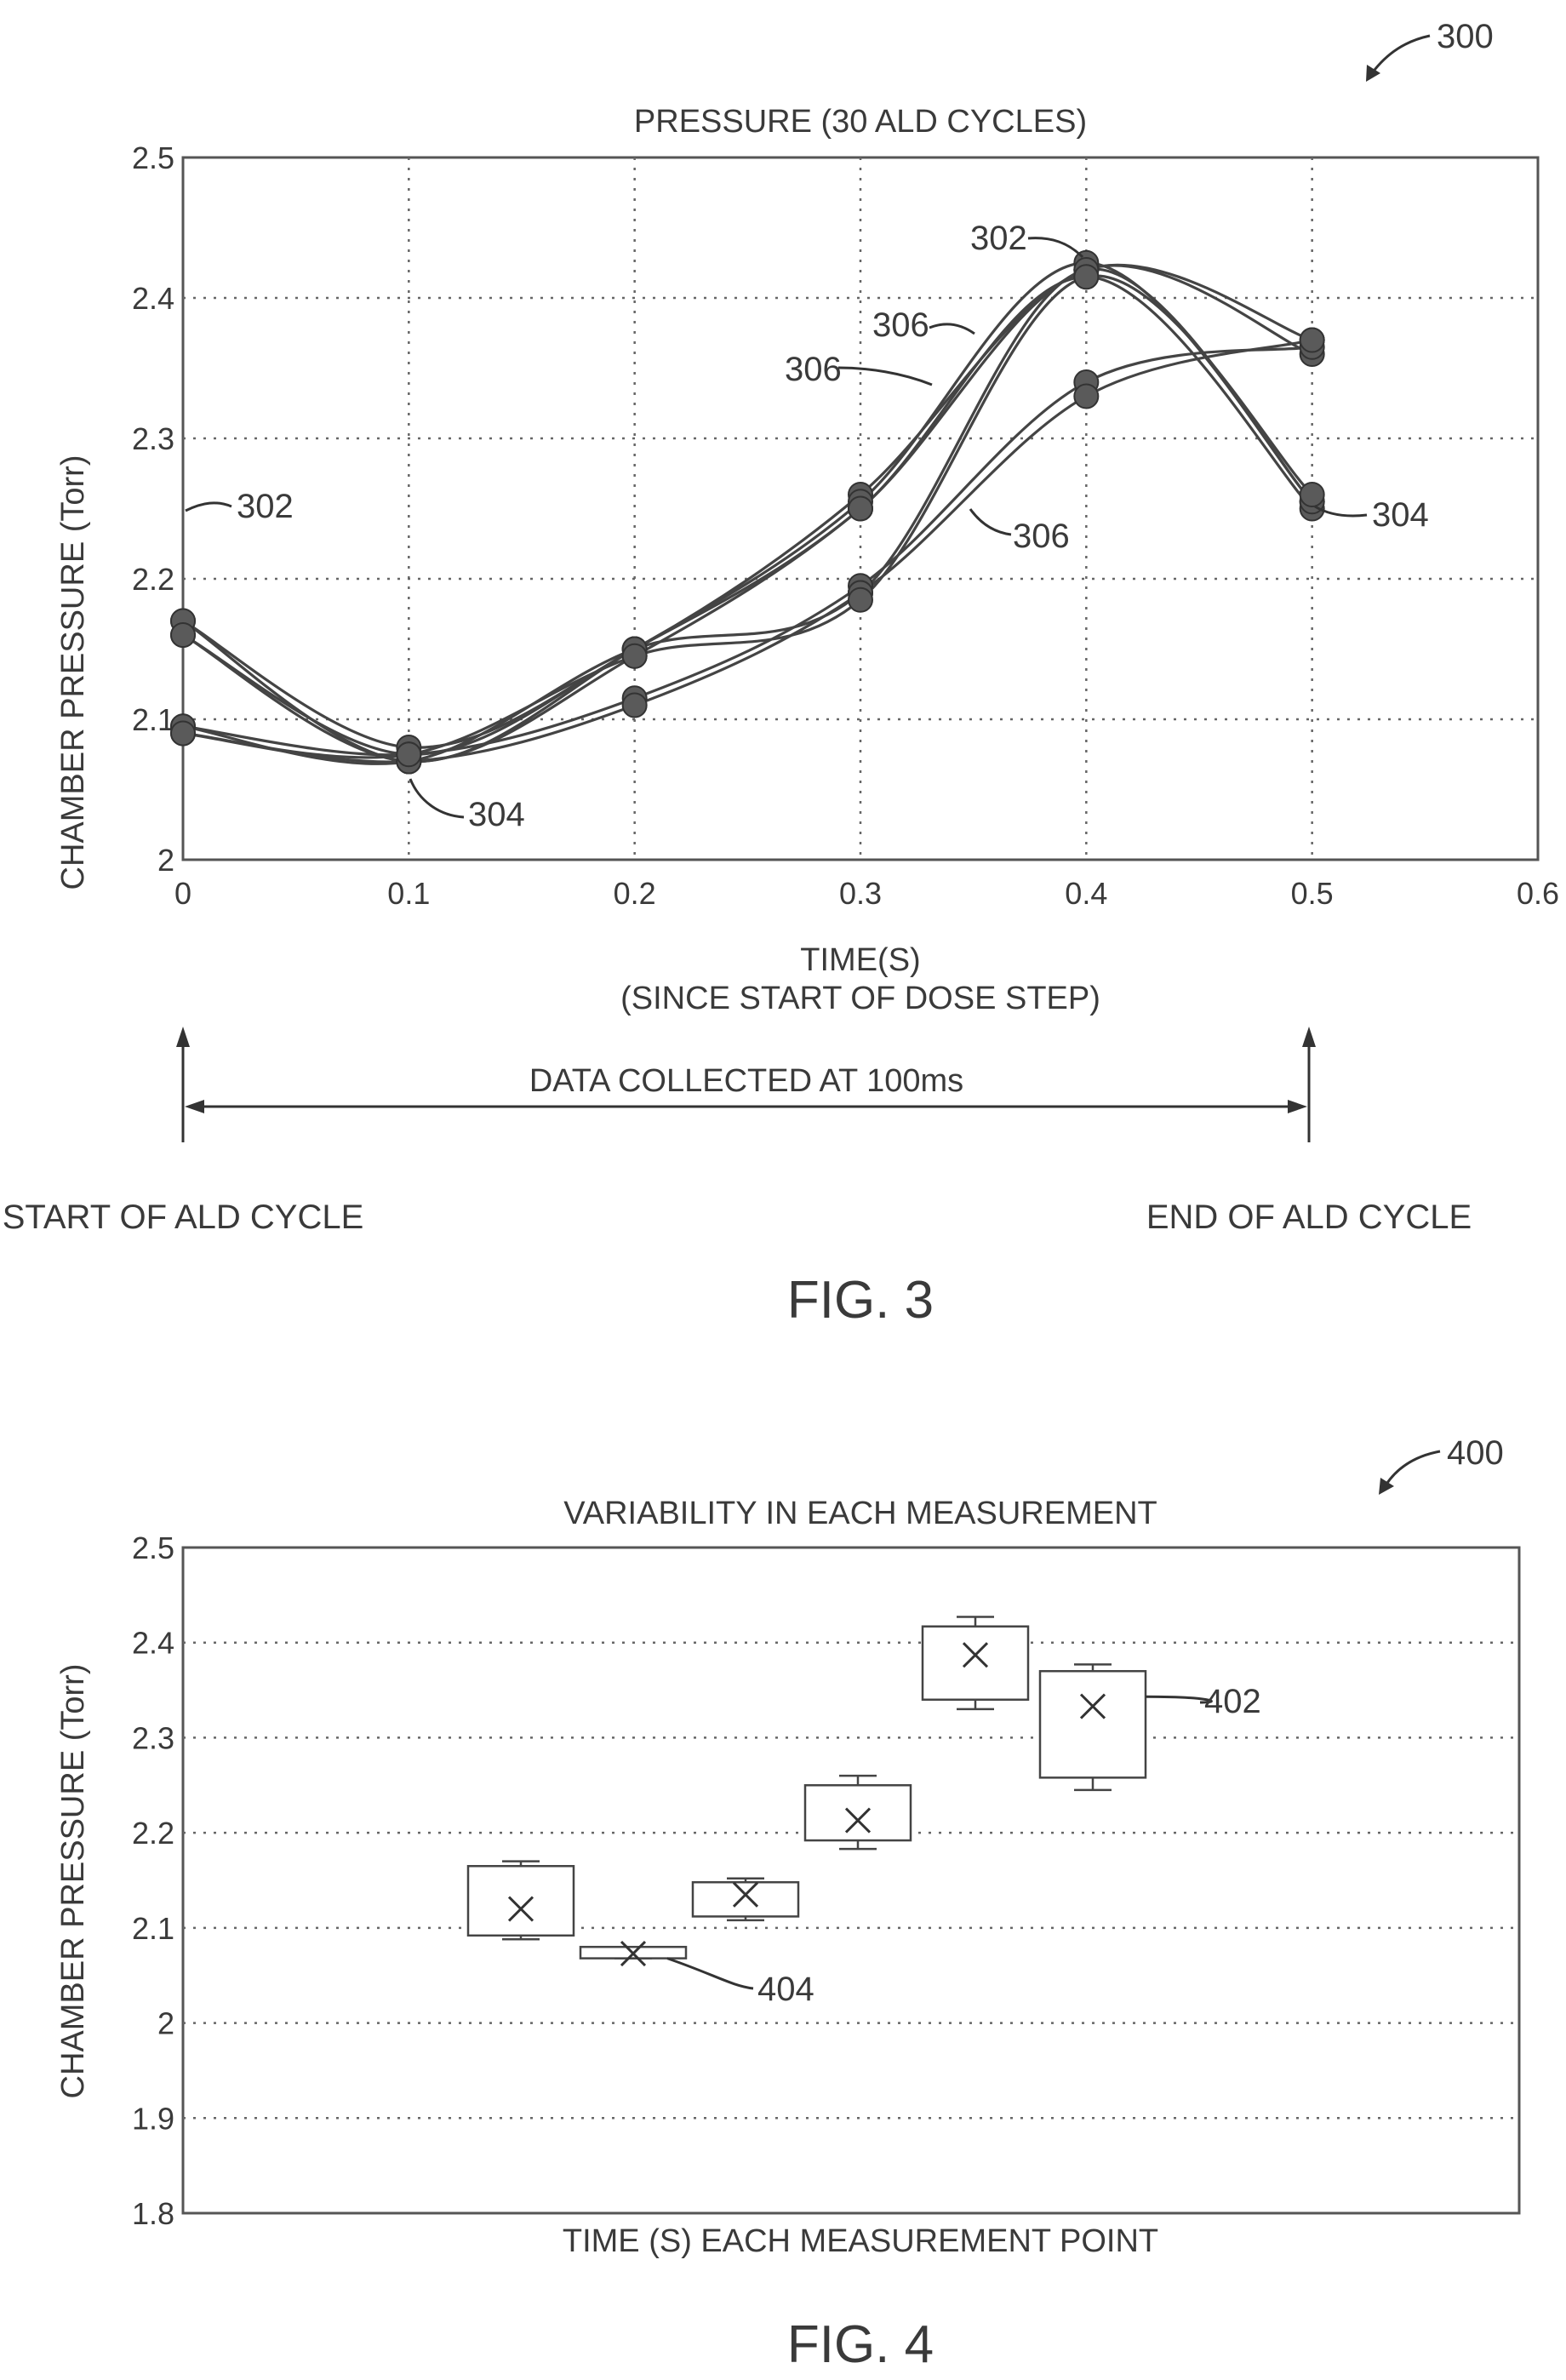 The width and height of the screenshot is (1566, 2380). Describe the element at coordinates (860, 122) in the screenshot. I see `fig3-chart-title: PRESSURE (30 ALD CYCLES)` at that location.